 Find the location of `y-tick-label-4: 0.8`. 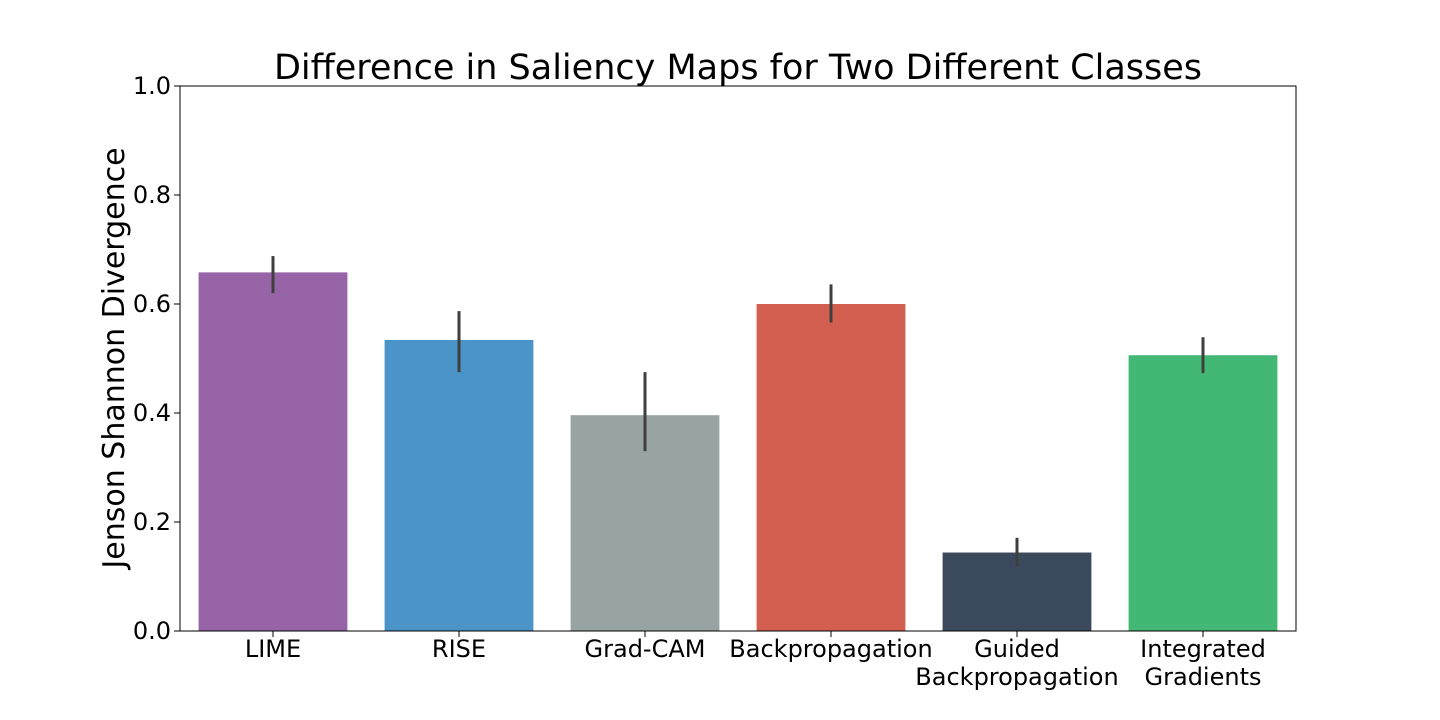

y-tick-label-4: 0.8 is located at coordinates (152, 195).